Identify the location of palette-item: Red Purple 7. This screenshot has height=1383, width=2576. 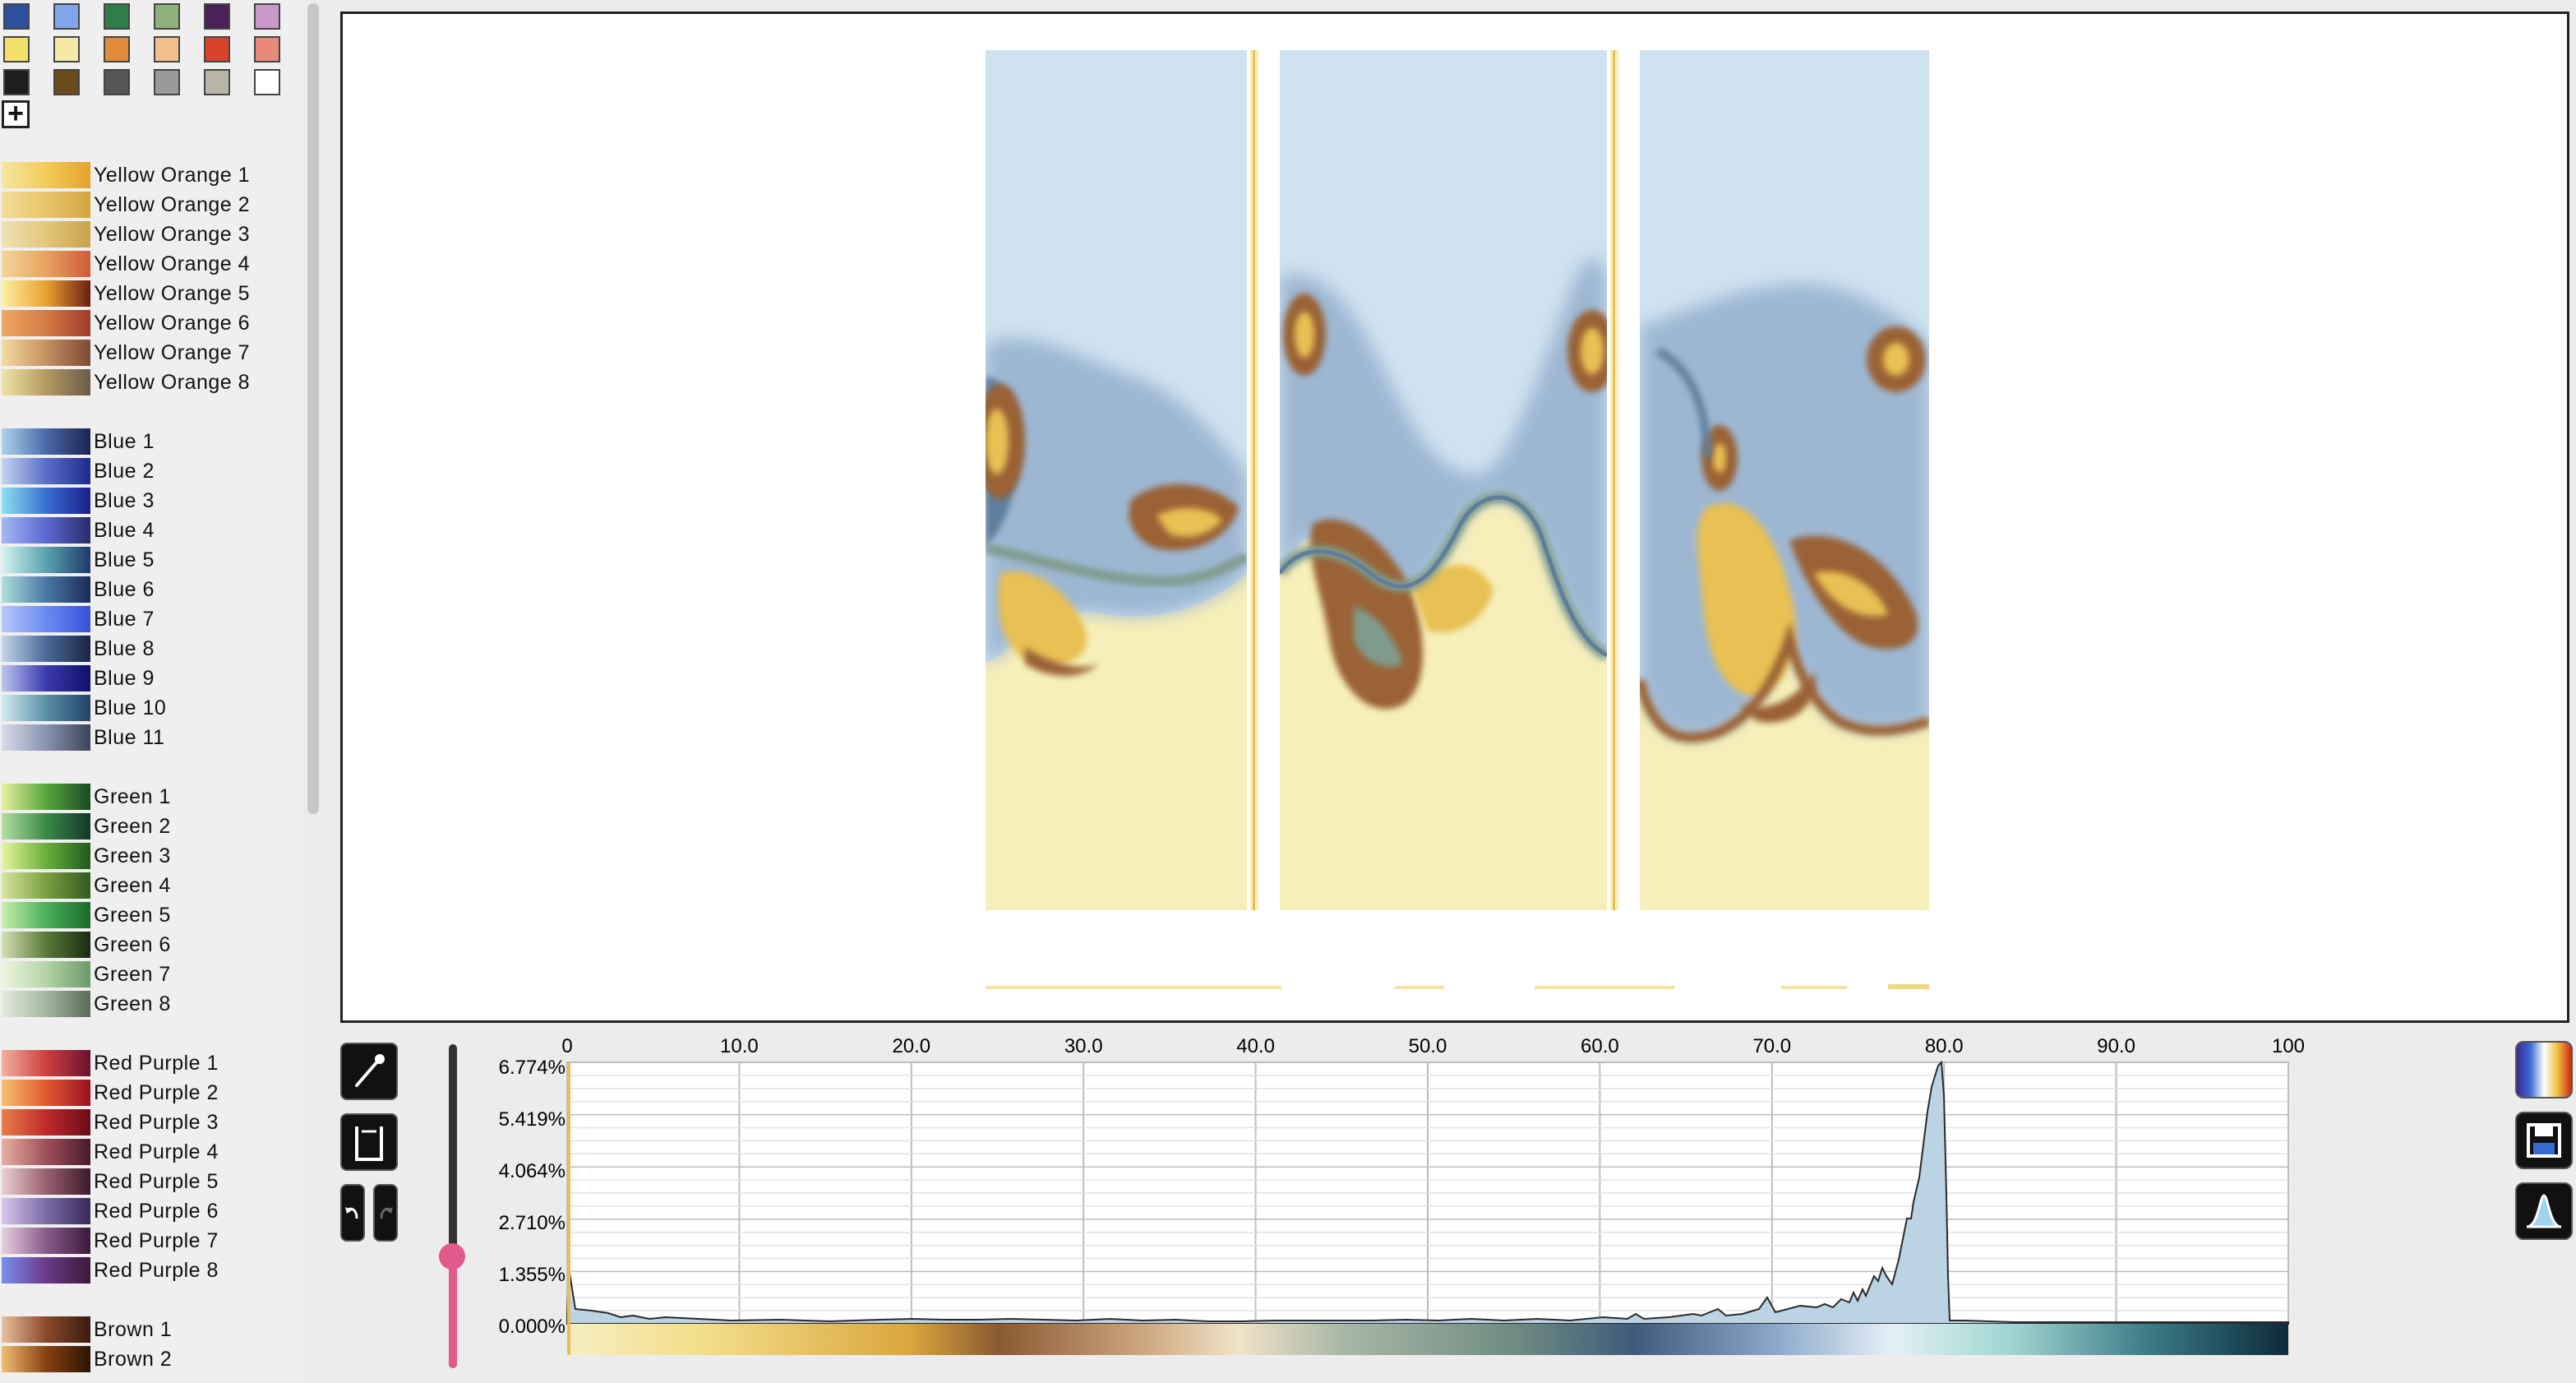
(148, 1241).